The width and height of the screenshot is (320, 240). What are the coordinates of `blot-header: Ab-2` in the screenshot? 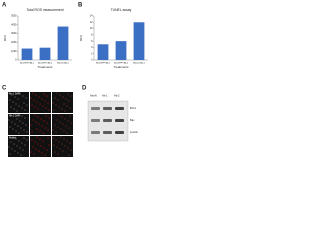 It's located at (117, 96).